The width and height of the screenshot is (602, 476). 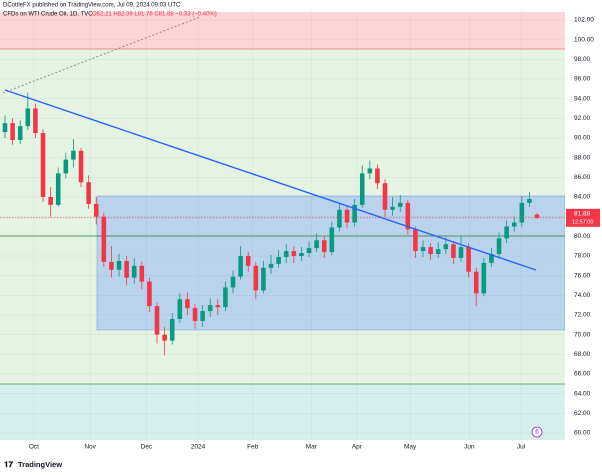 What do you see at coordinates (582, 222) in the screenshot?
I see `countdown: 12:57:00` at bounding box center [582, 222].